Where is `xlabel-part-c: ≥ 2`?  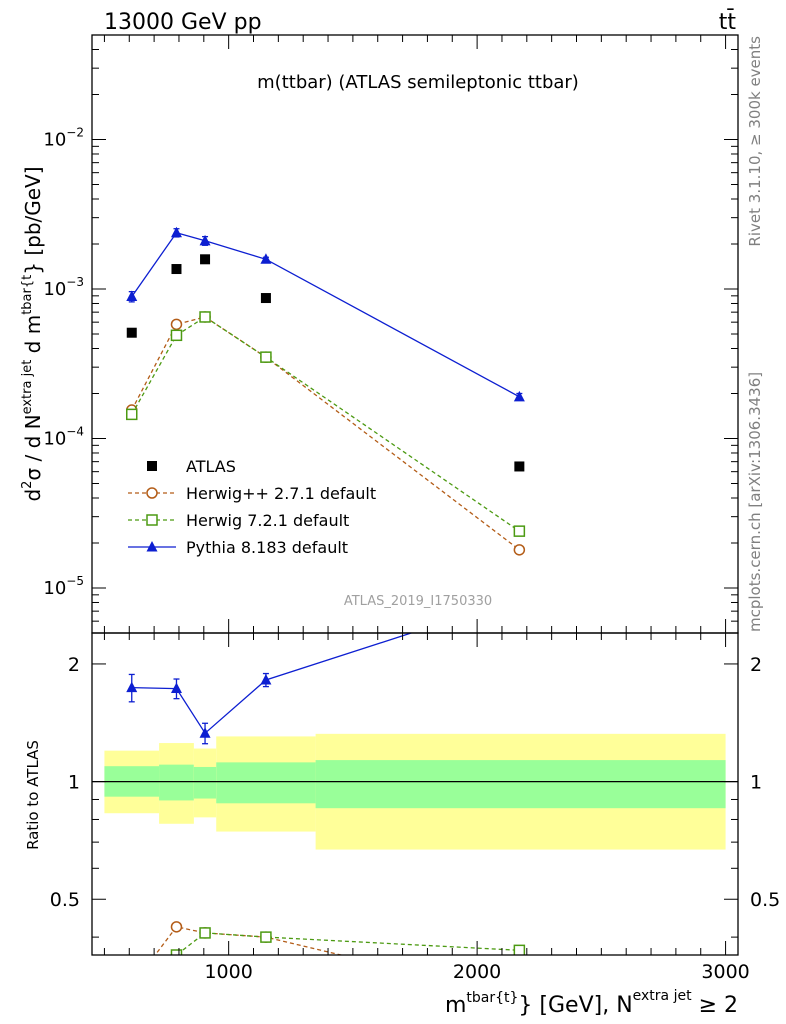 xlabel-part-c: ≥ 2 is located at coordinates (715, 1005).